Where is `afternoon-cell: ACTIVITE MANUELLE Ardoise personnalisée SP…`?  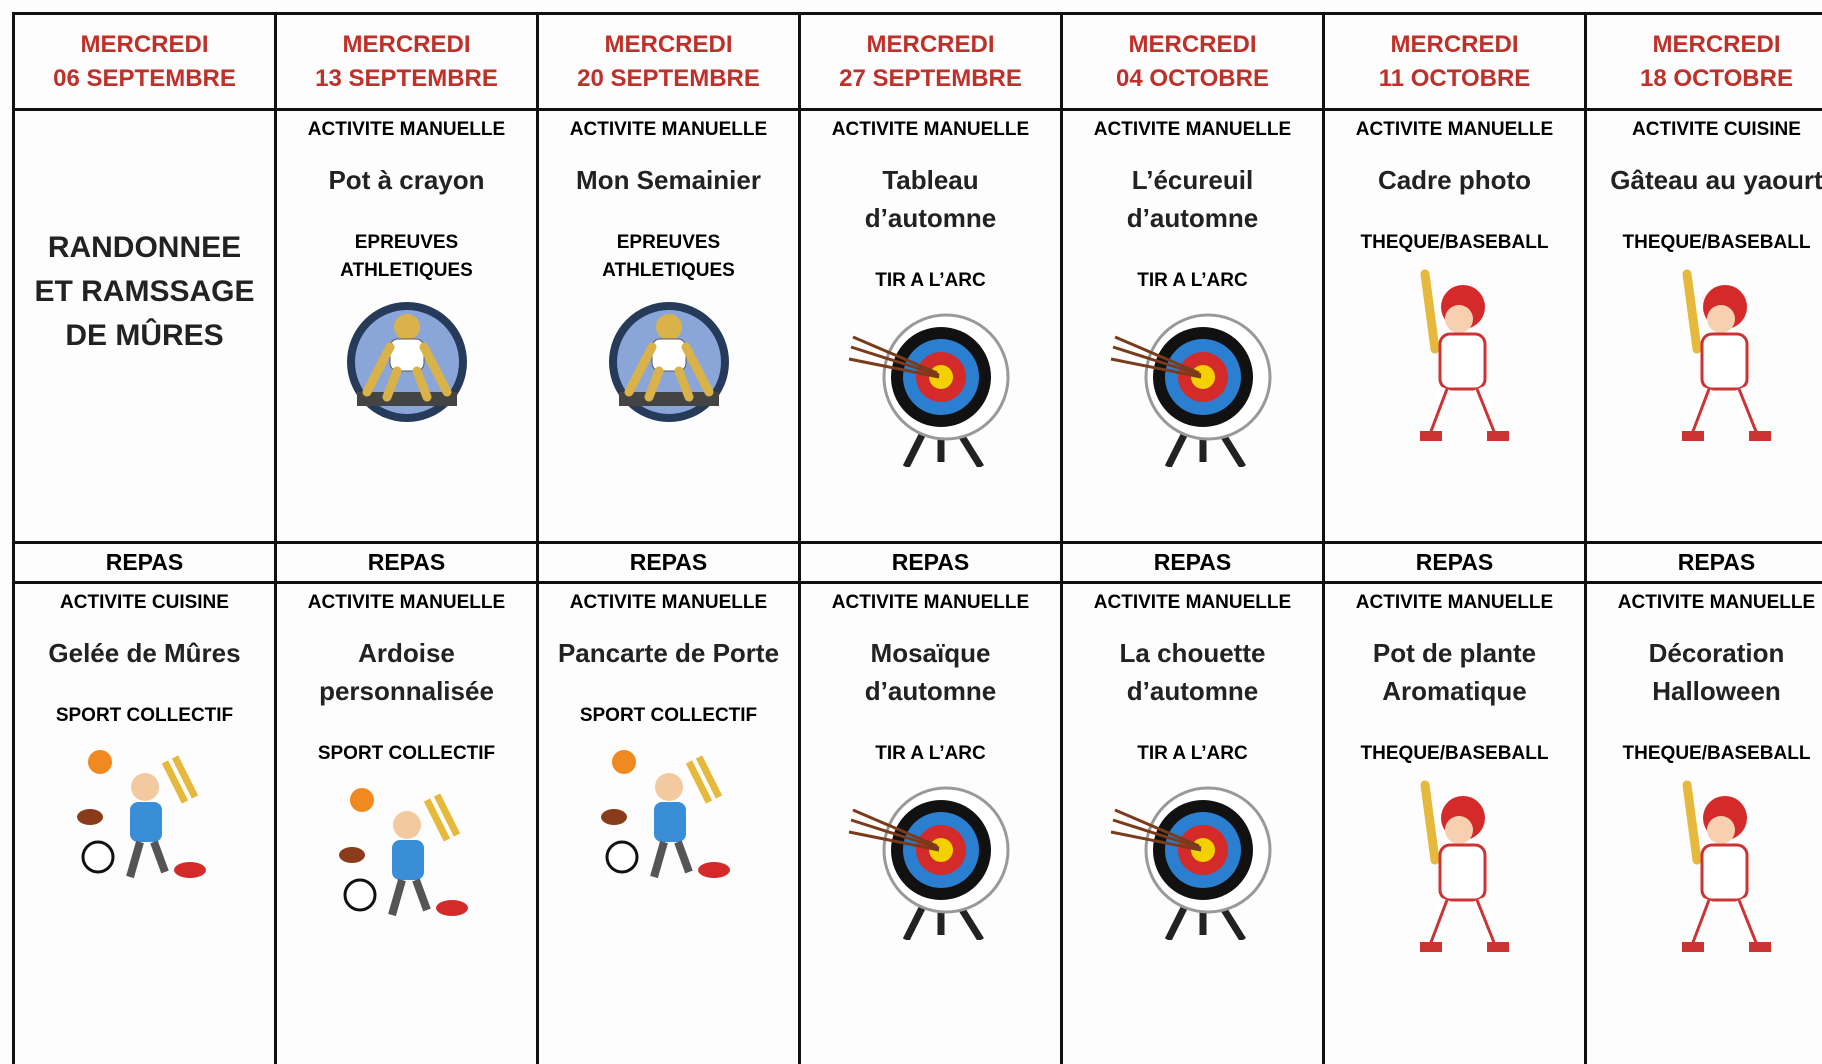 afternoon-cell: ACTIVITE MANUELLE Ardoise personnalisée SP… is located at coordinates (408, 824).